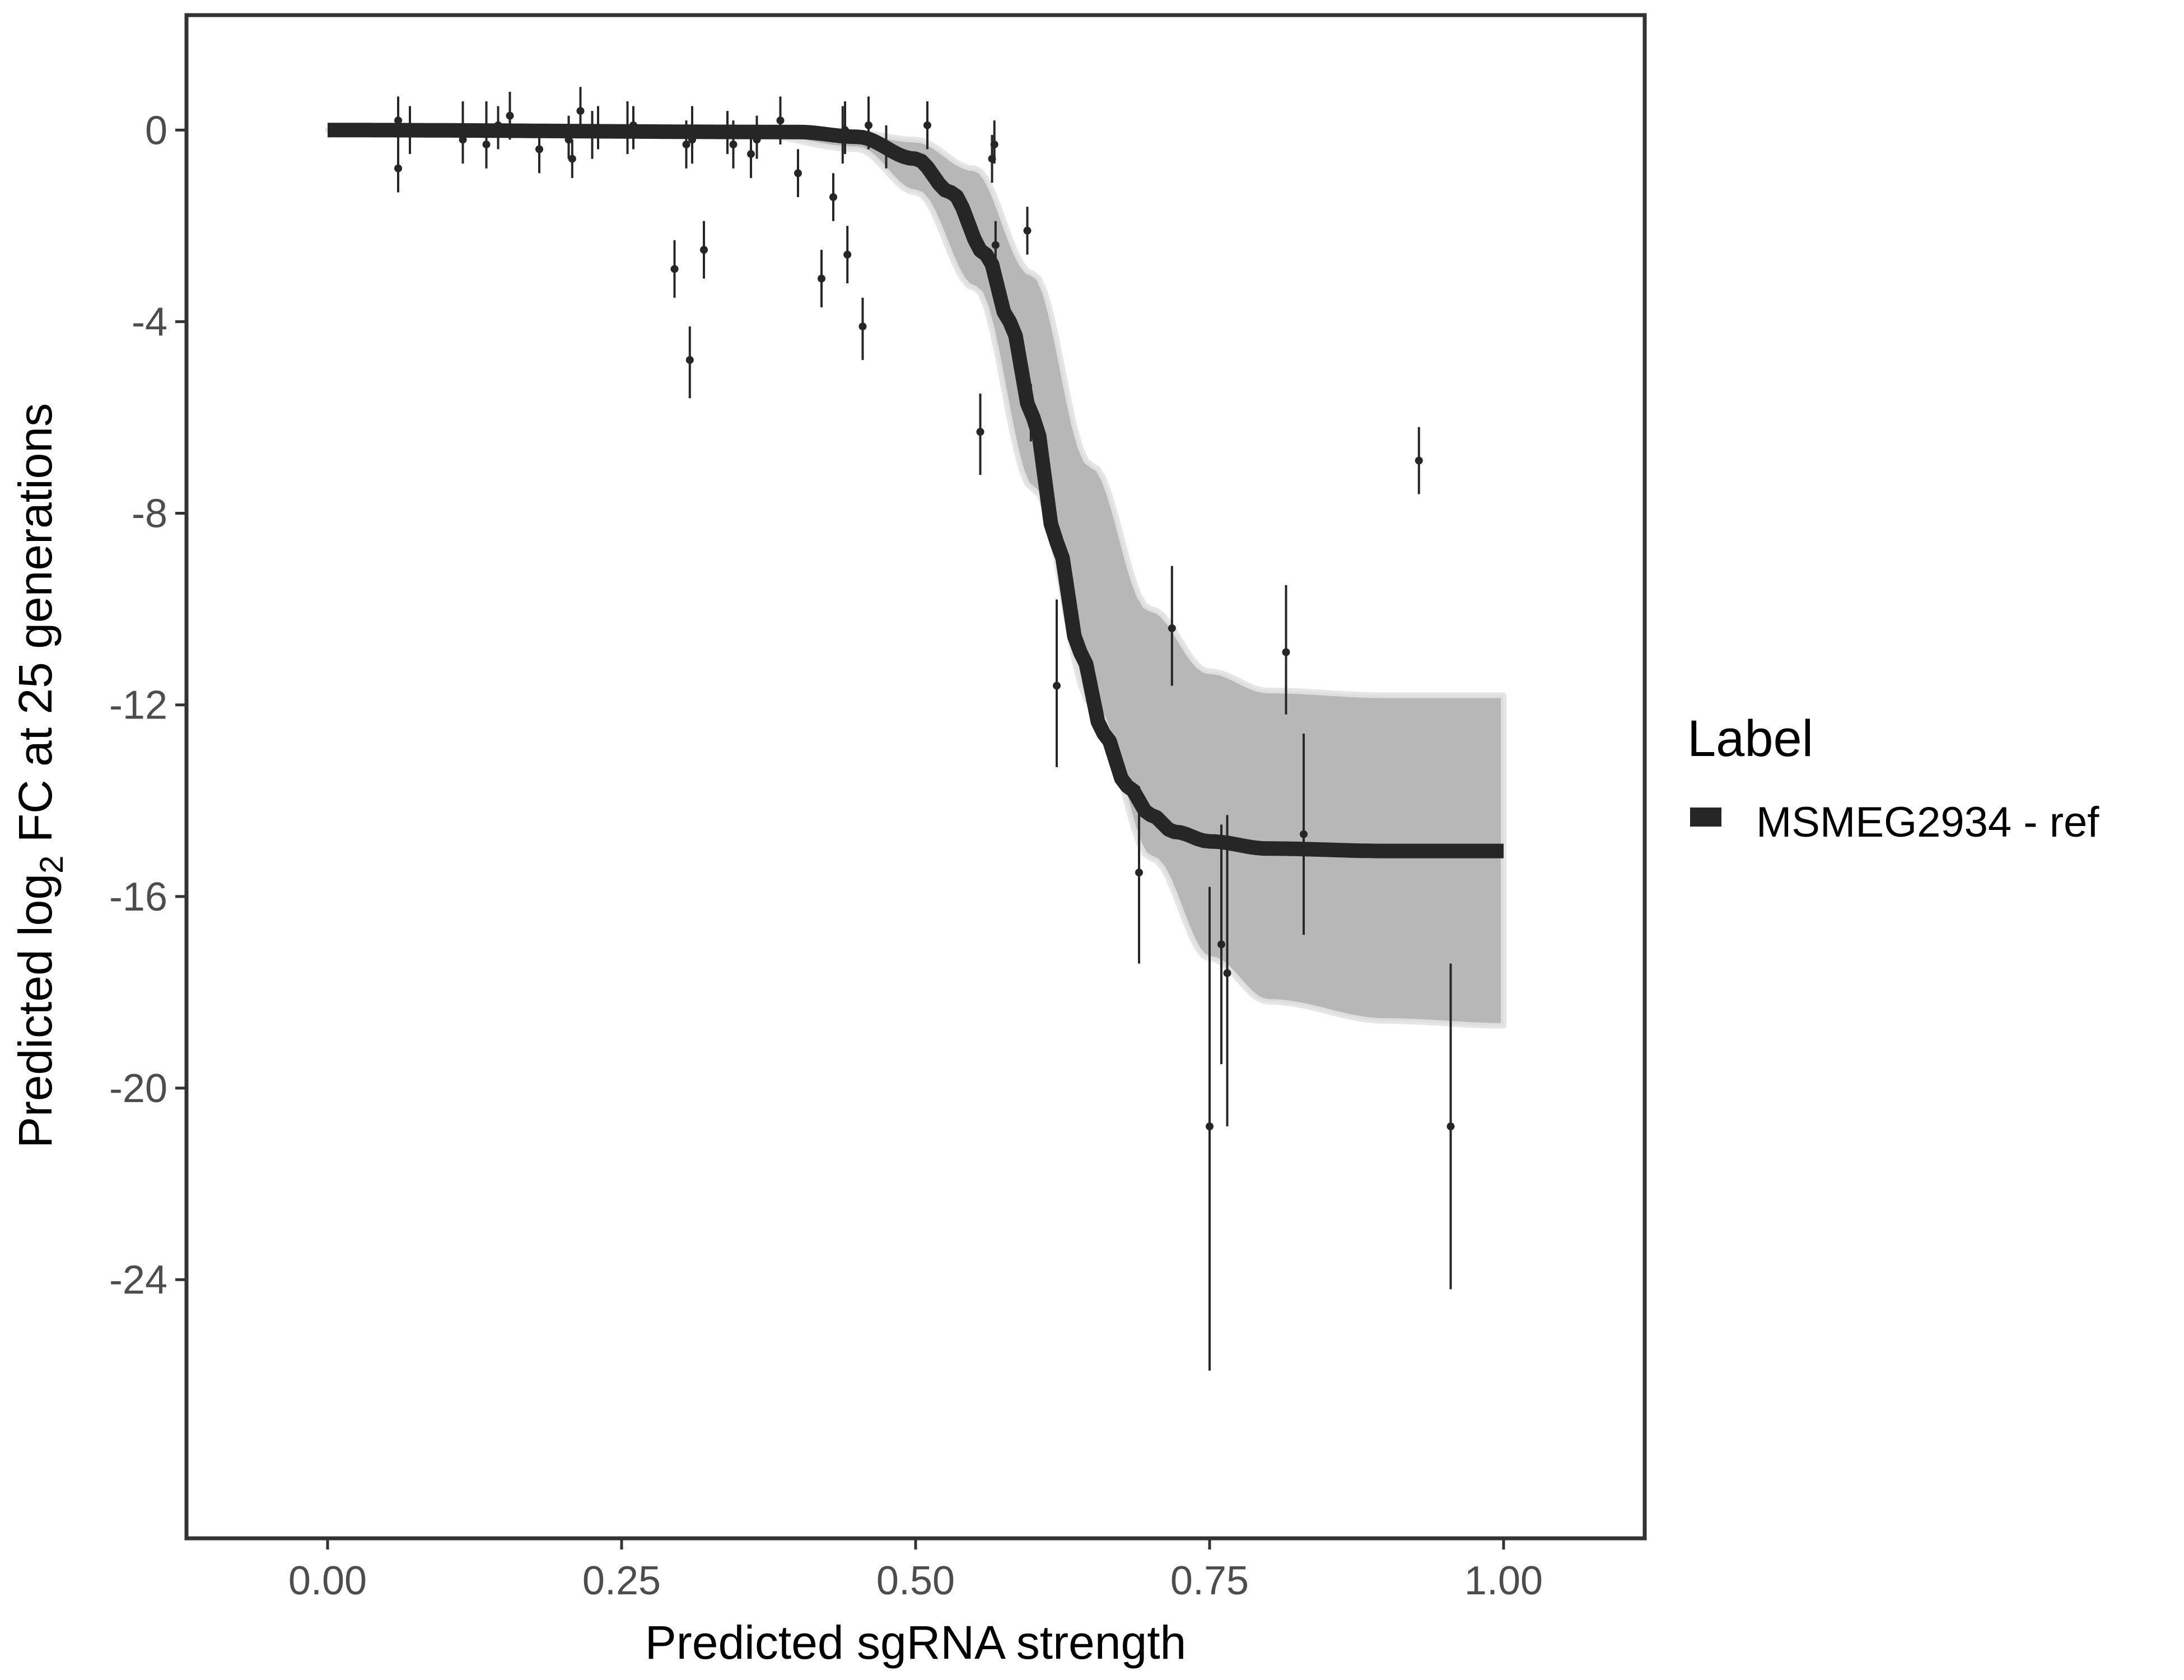 This screenshot has height=1680, width=2184. Describe the element at coordinates (52, 865) in the screenshot. I see `y-axis-title-subscript: 2` at that location.